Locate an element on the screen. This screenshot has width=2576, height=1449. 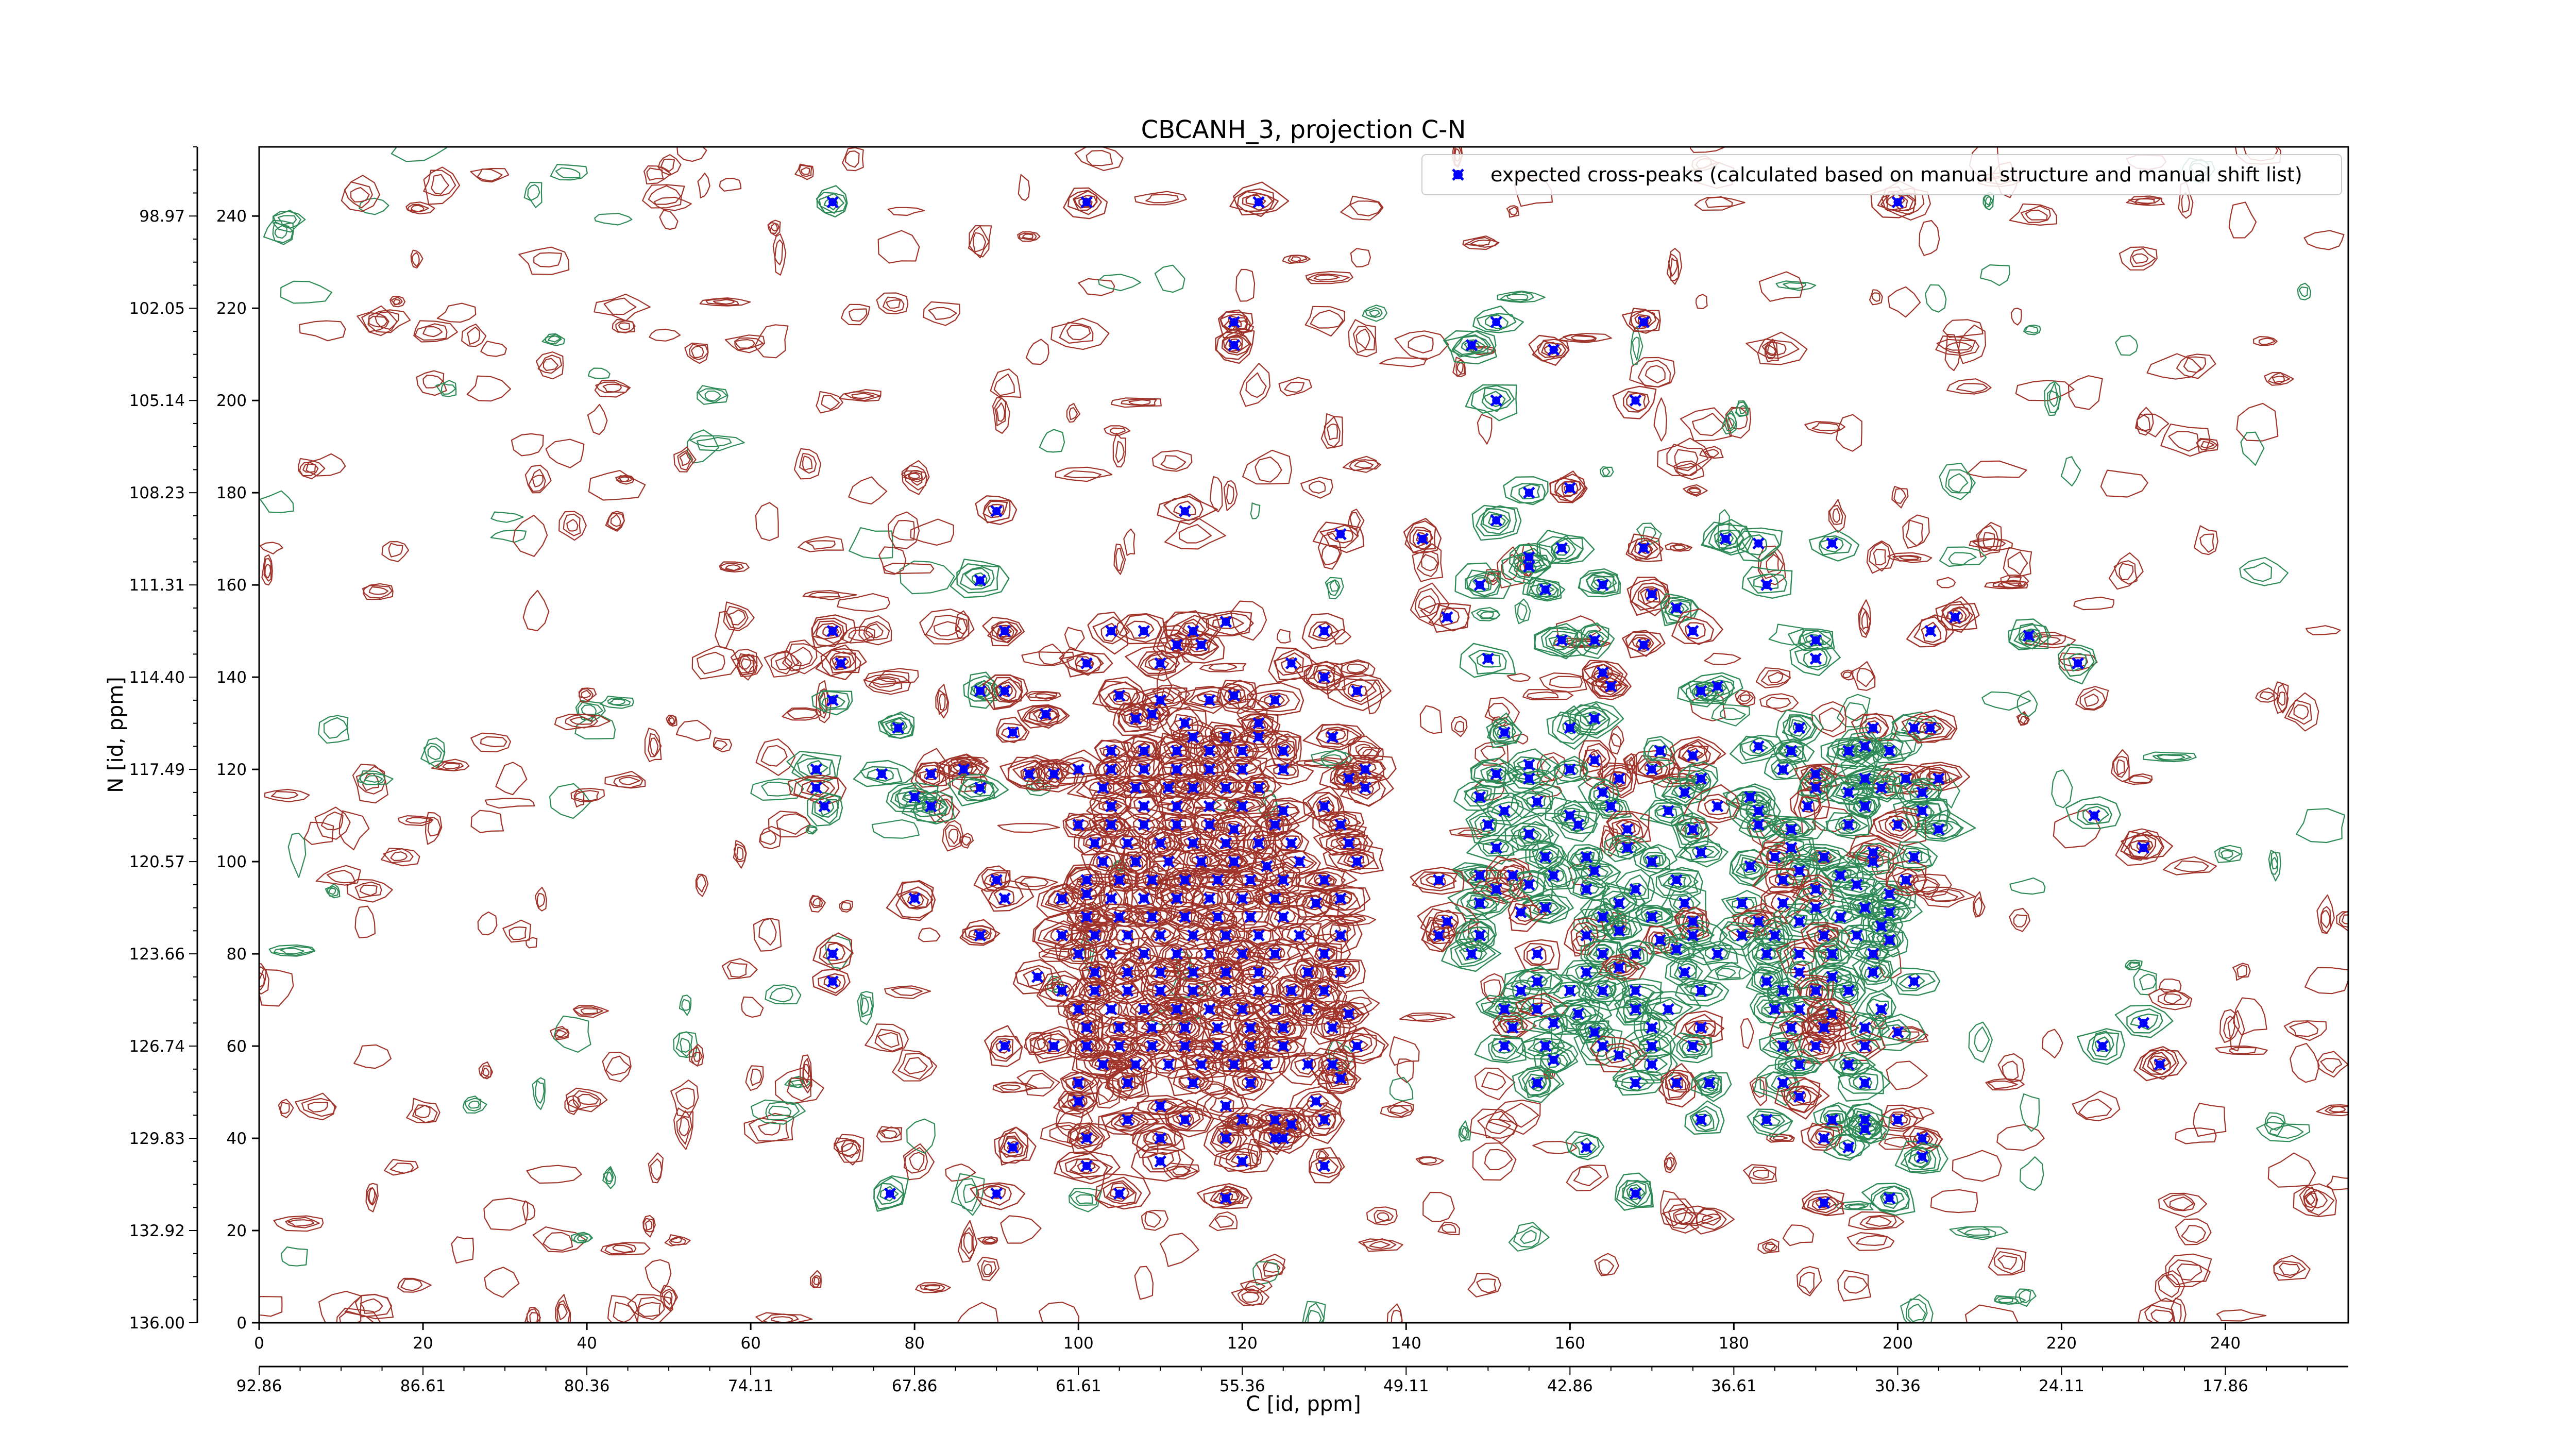
y-tick-label: 160 is located at coordinates (231, 585).